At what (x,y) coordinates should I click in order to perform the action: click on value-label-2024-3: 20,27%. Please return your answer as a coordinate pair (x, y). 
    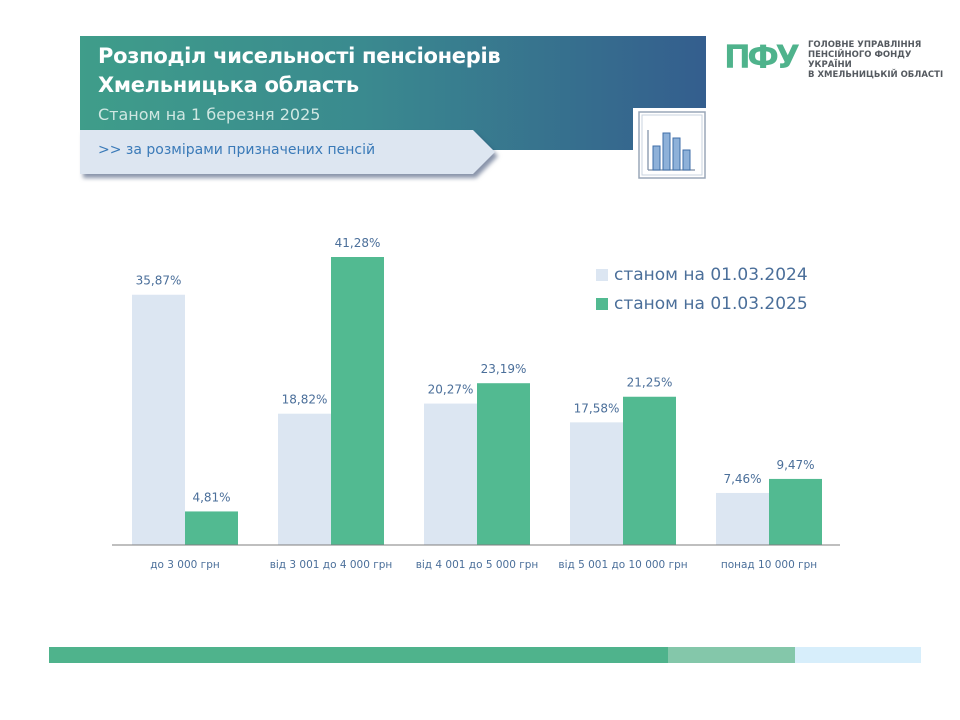
    Looking at the image, I should click on (451, 390).